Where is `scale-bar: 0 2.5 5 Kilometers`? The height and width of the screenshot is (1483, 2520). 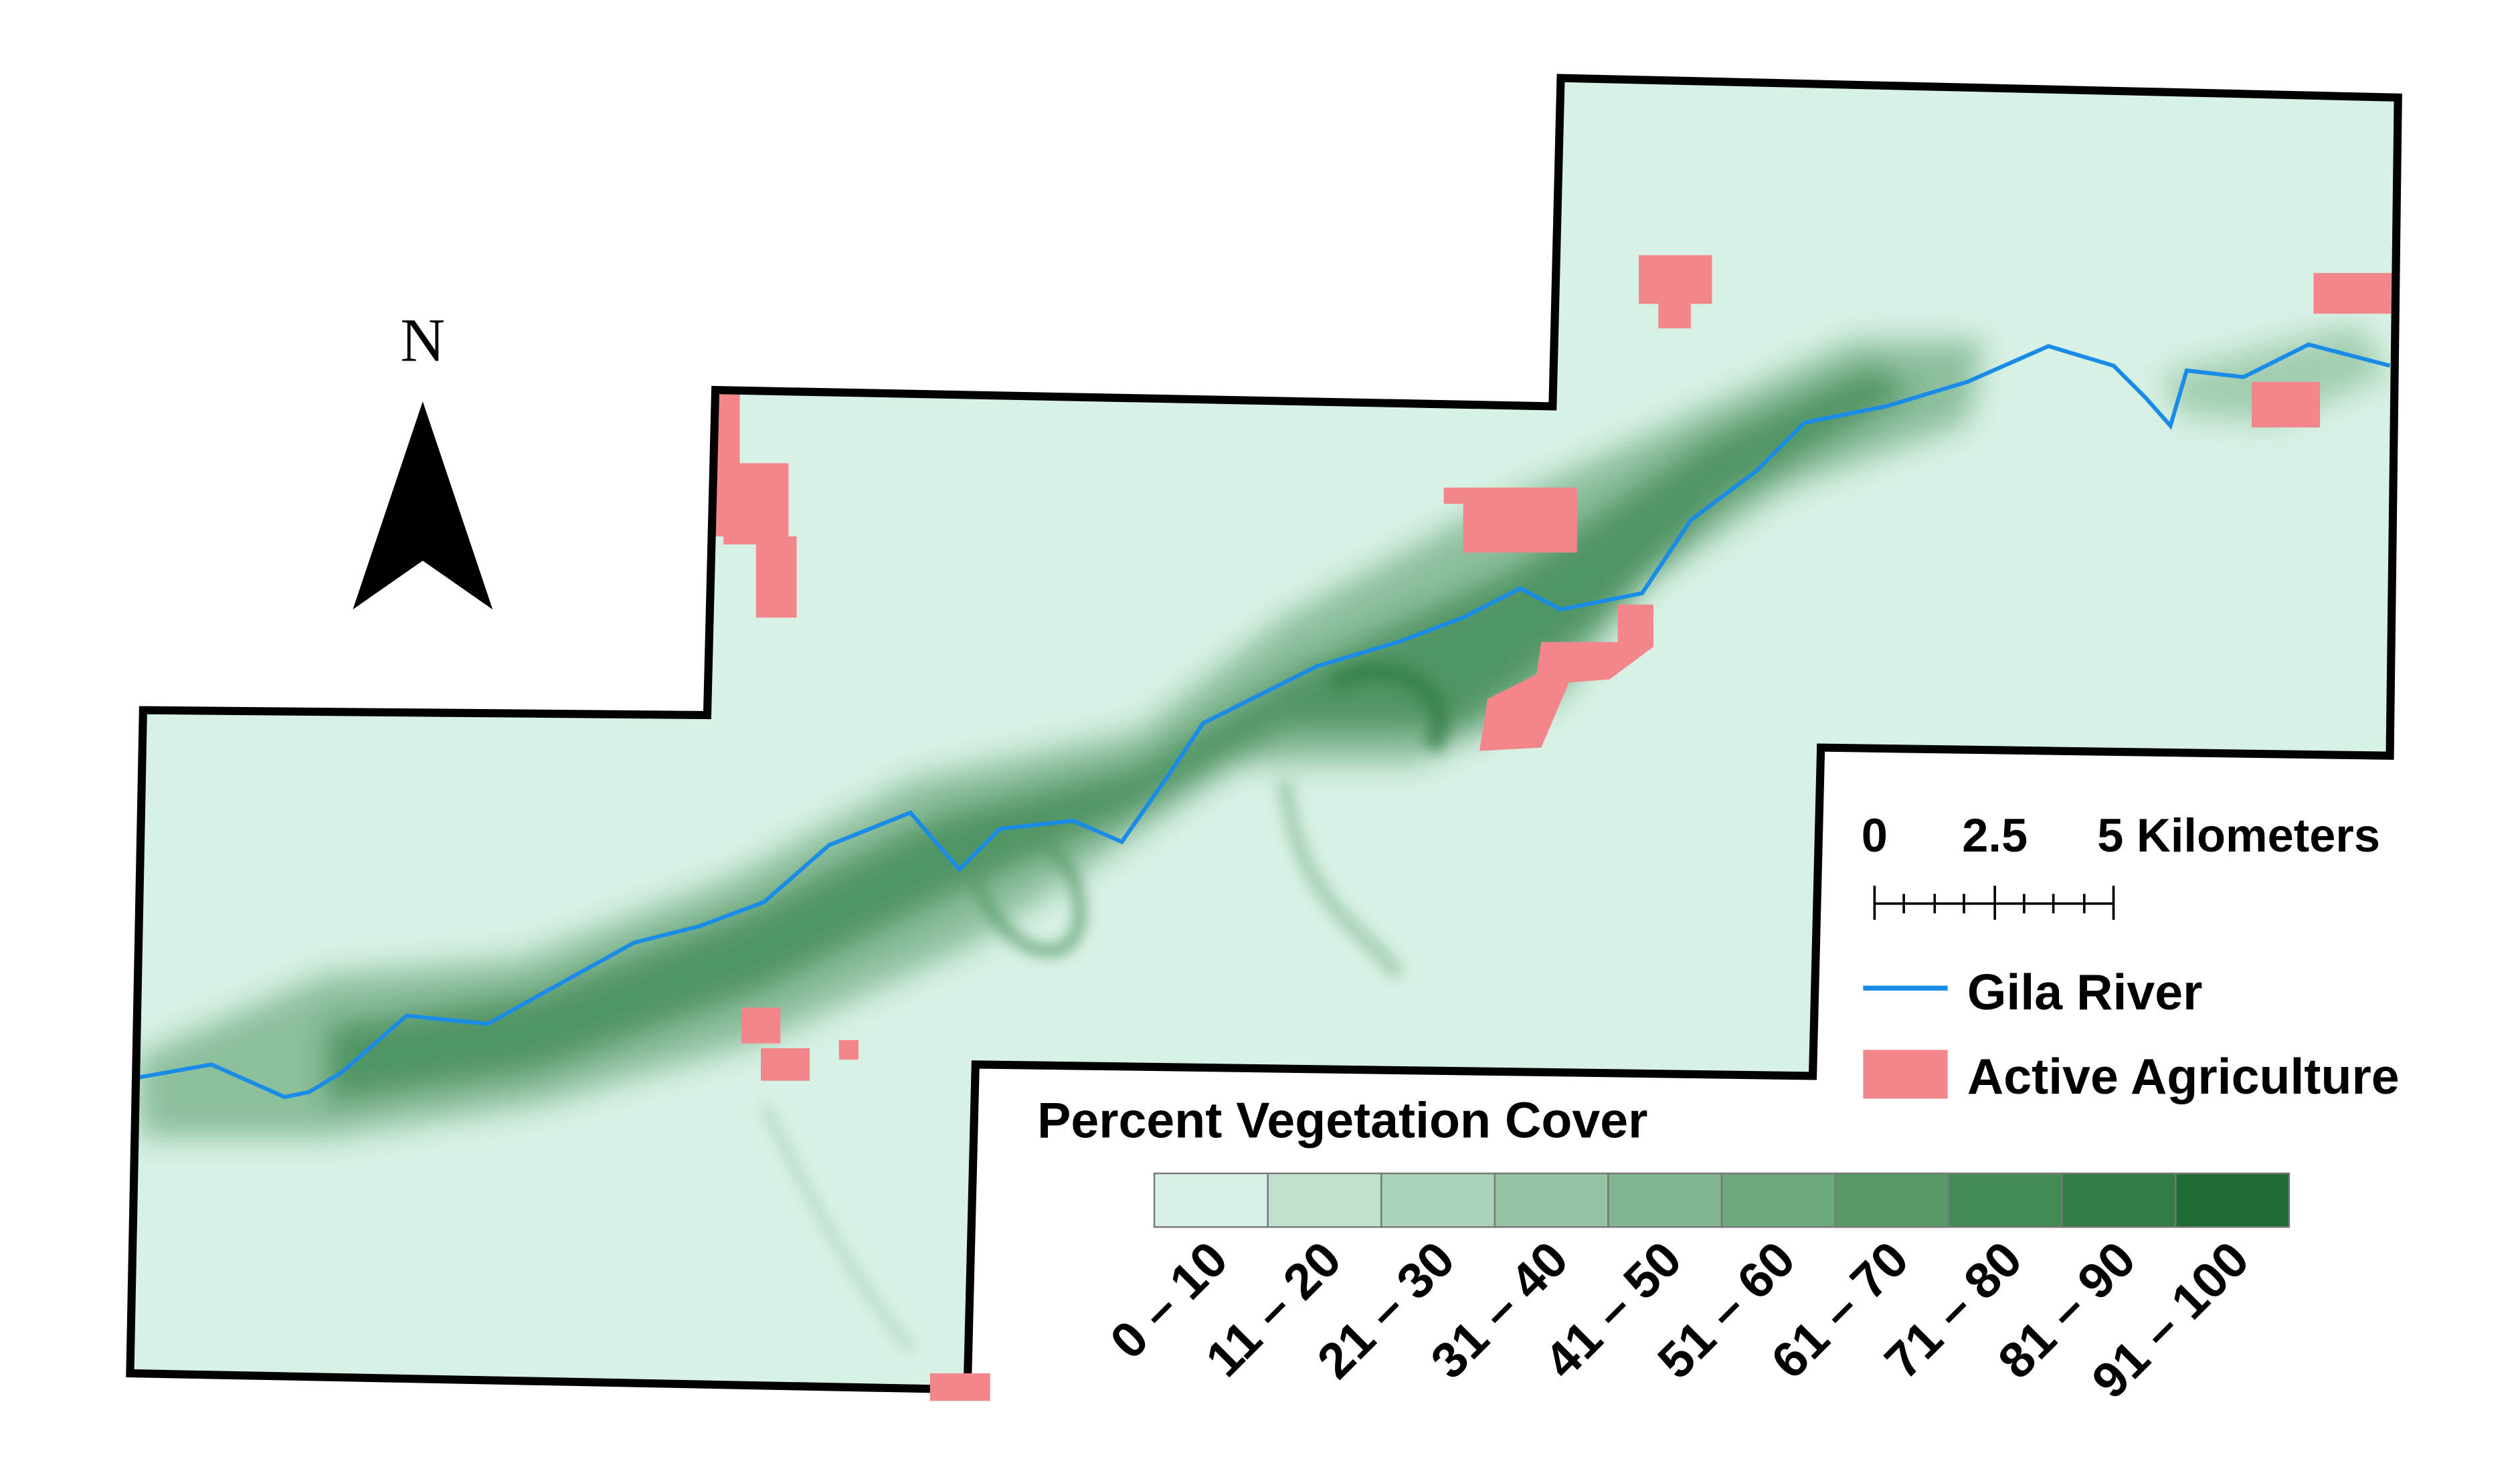 scale-bar: 0 2.5 5 Kilometers is located at coordinates (2121, 864).